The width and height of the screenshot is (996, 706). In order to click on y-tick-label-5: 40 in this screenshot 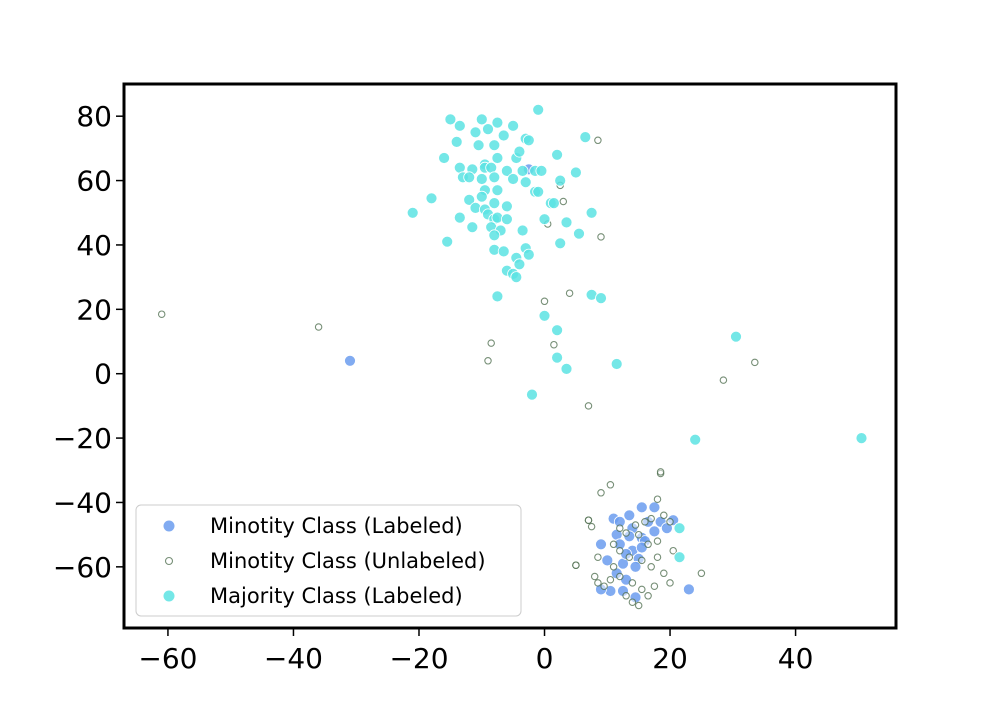, I will do `click(94, 245)`.